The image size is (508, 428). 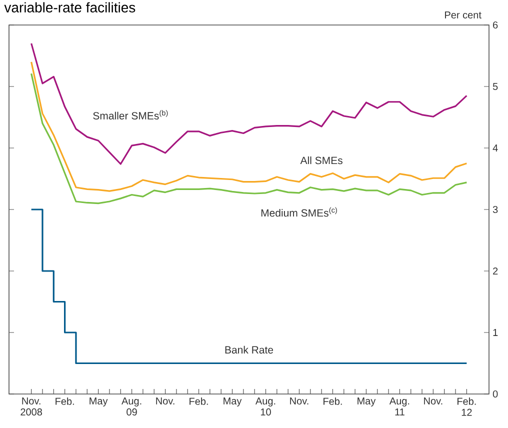 I want to click on x-tick-label: Nov. 2008, so click(x=31, y=407).